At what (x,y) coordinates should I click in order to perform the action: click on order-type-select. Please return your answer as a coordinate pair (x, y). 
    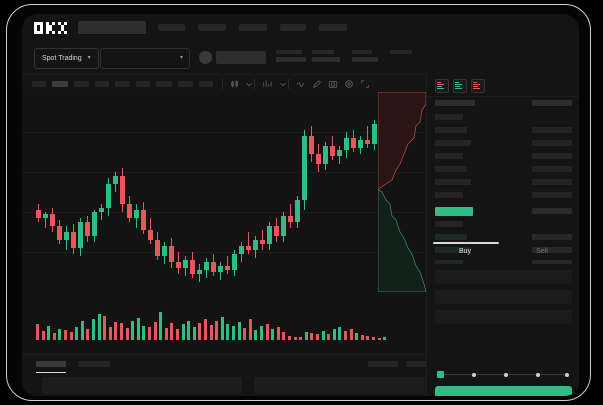
    Looking at the image, I should click on (503, 277).